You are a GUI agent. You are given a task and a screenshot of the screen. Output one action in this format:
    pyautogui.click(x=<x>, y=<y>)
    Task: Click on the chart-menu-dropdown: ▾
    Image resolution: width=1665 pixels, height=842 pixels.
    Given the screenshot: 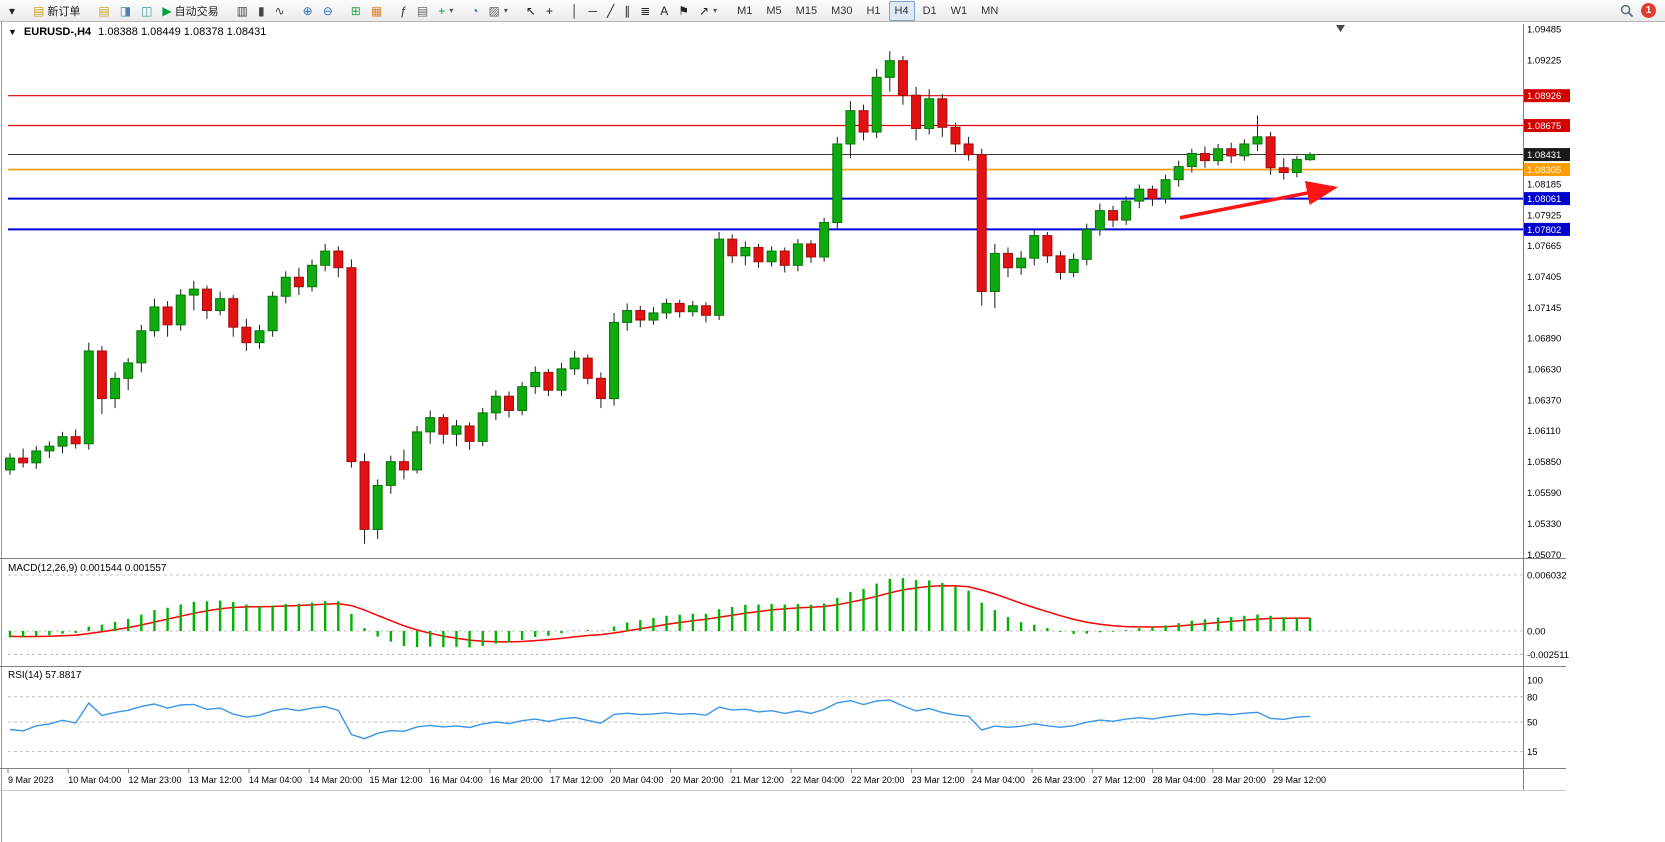 What is the action you would take?
    pyautogui.click(x=12, y=11)
    